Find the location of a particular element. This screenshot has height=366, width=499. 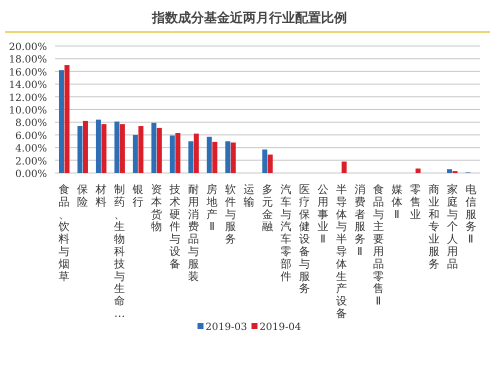

y-tick-label: 0.00% is located at coordinates (31, 174).